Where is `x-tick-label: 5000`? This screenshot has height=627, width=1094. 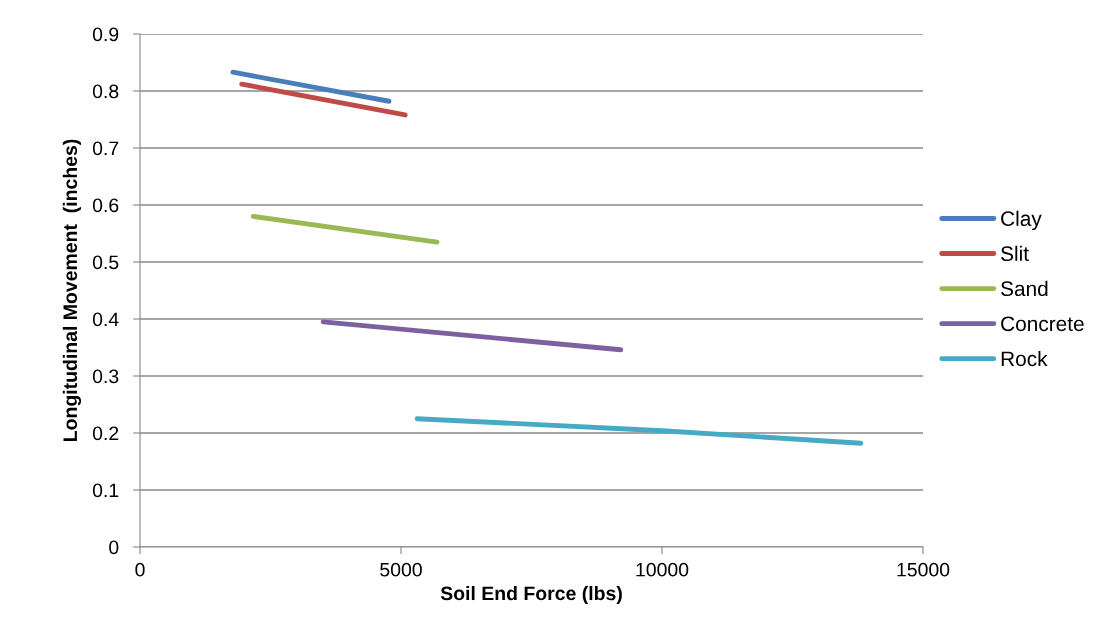 x-tick-label: 5000 is located at coordinates (401, 569).